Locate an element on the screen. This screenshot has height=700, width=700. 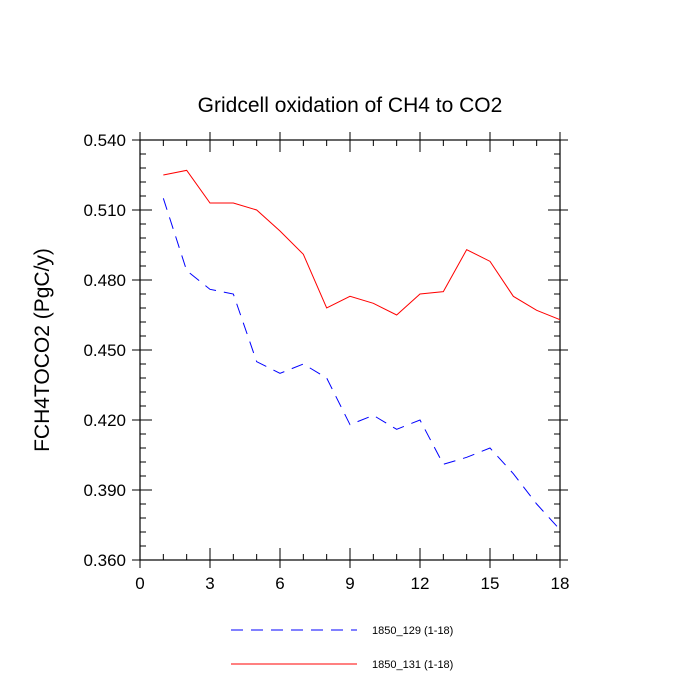
chart-title: Gridcell oxidation of CH4 to CO2 is located at coordinates (350, 105).